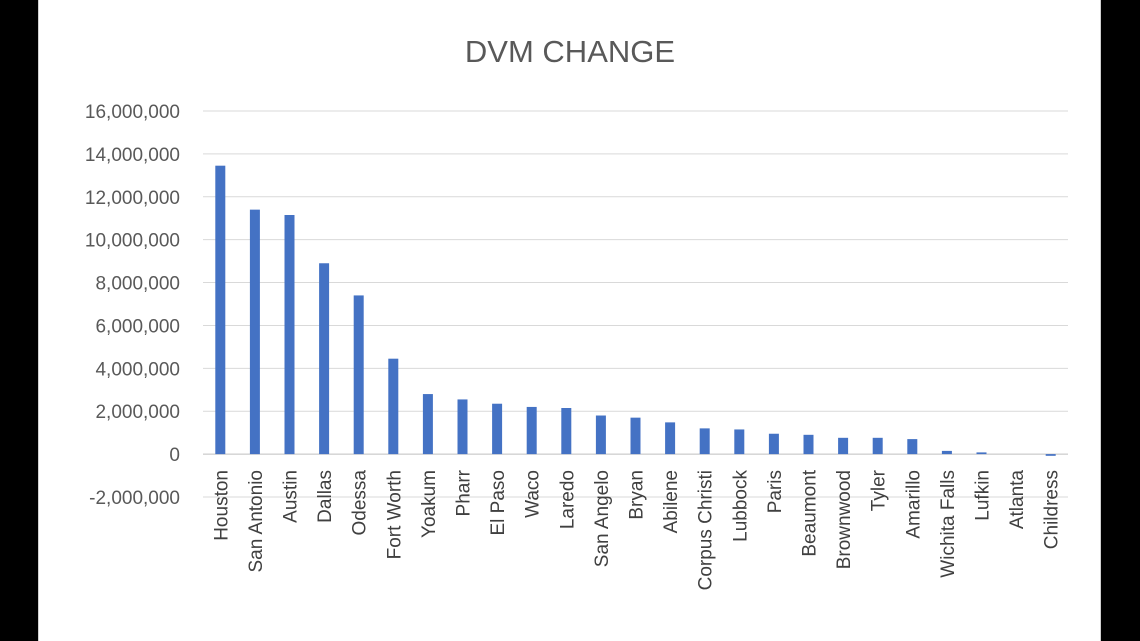 The height and width of the screenshot is (641, 1140). Describe the element at coordinates (844, 519) in the screenshot. I see `x-tick-label: Brownwood` at that location.